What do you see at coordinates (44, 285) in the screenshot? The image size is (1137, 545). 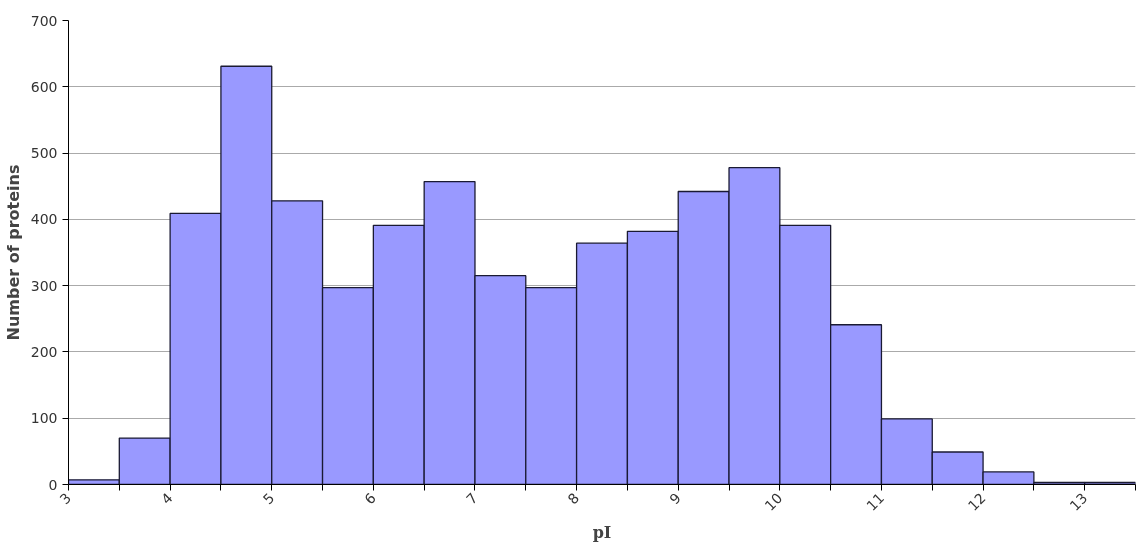 I see `y-tick-label: 300` at bounding box center [44, 285].